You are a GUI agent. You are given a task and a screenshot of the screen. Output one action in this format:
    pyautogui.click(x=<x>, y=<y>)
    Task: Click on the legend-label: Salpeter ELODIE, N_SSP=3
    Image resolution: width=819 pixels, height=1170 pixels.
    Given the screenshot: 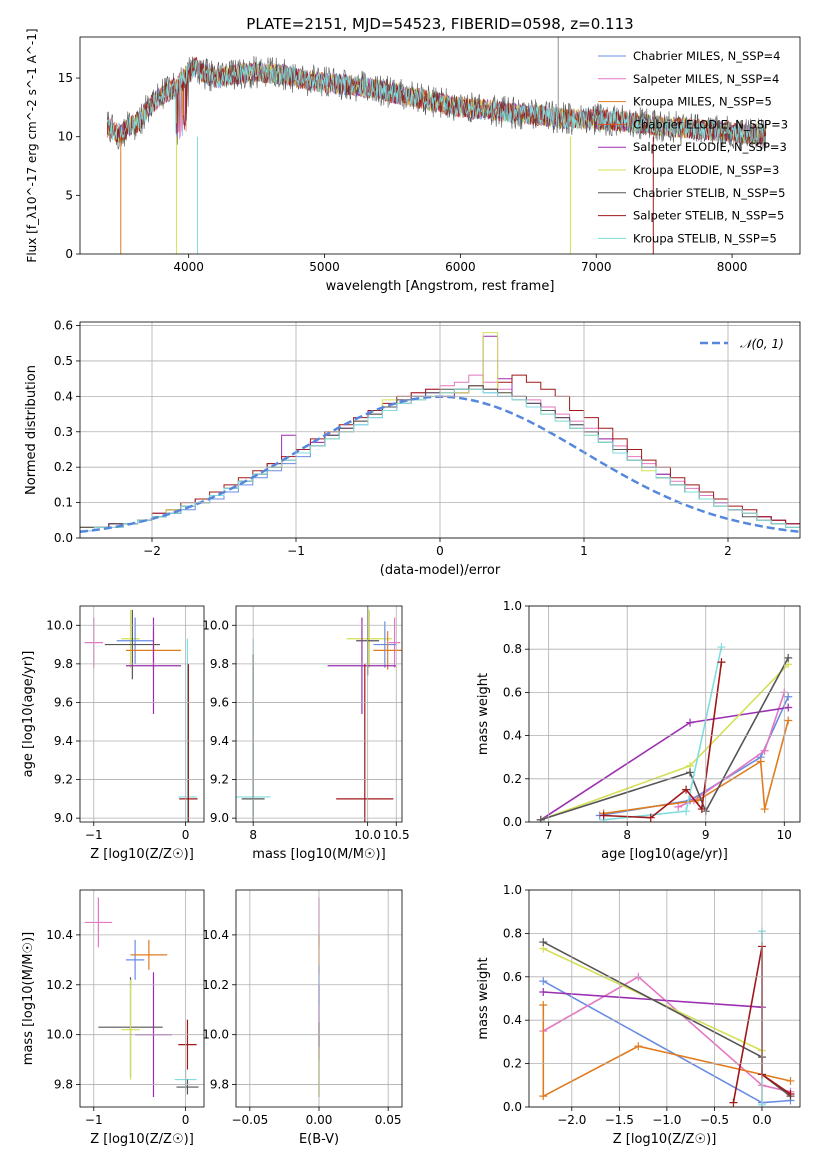 What is the action you would take?
    pyautogui.click(x=710, y=147)
    